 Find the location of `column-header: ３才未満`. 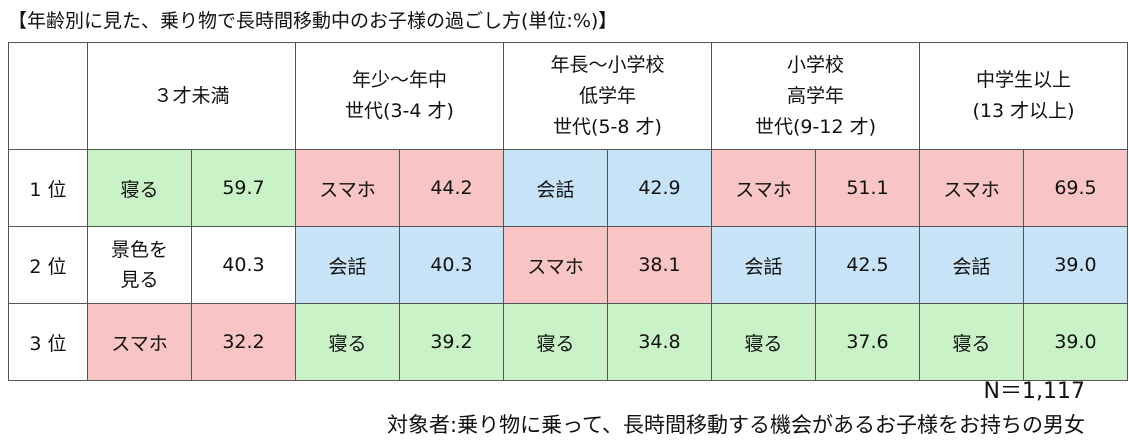

column-header: ３才未満 is located at coordinates (191, 96).